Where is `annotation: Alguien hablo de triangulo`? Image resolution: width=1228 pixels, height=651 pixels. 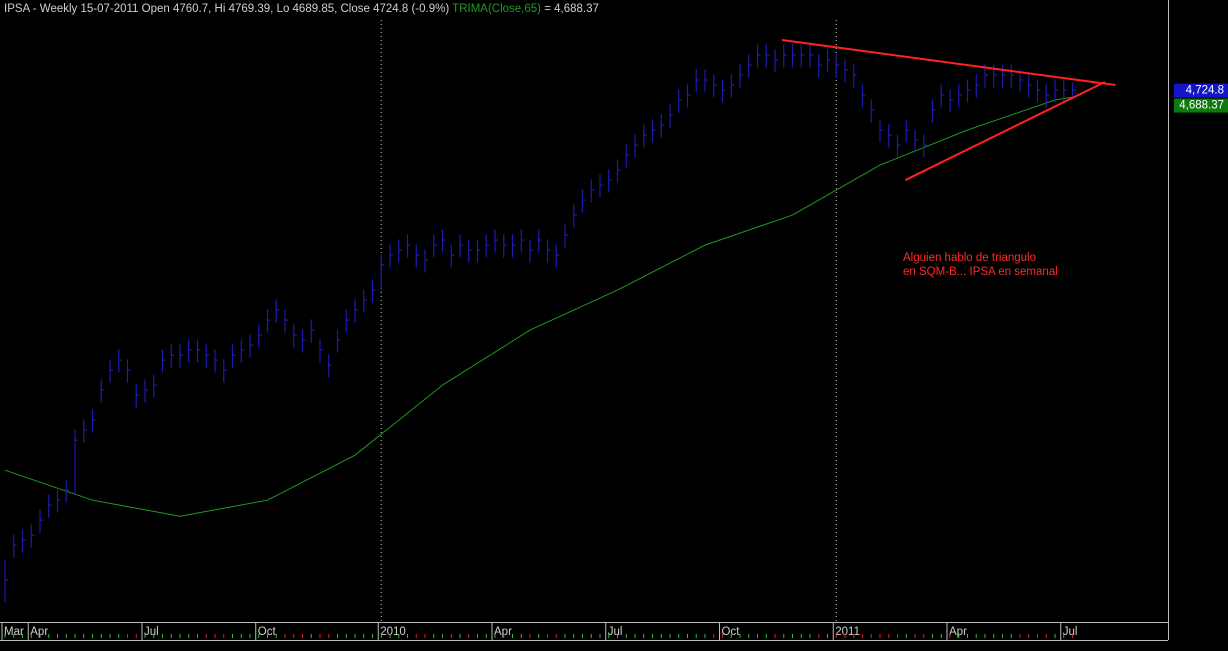 annotation: Alguien hablo de triangulo is located at coordinates (969, 258).